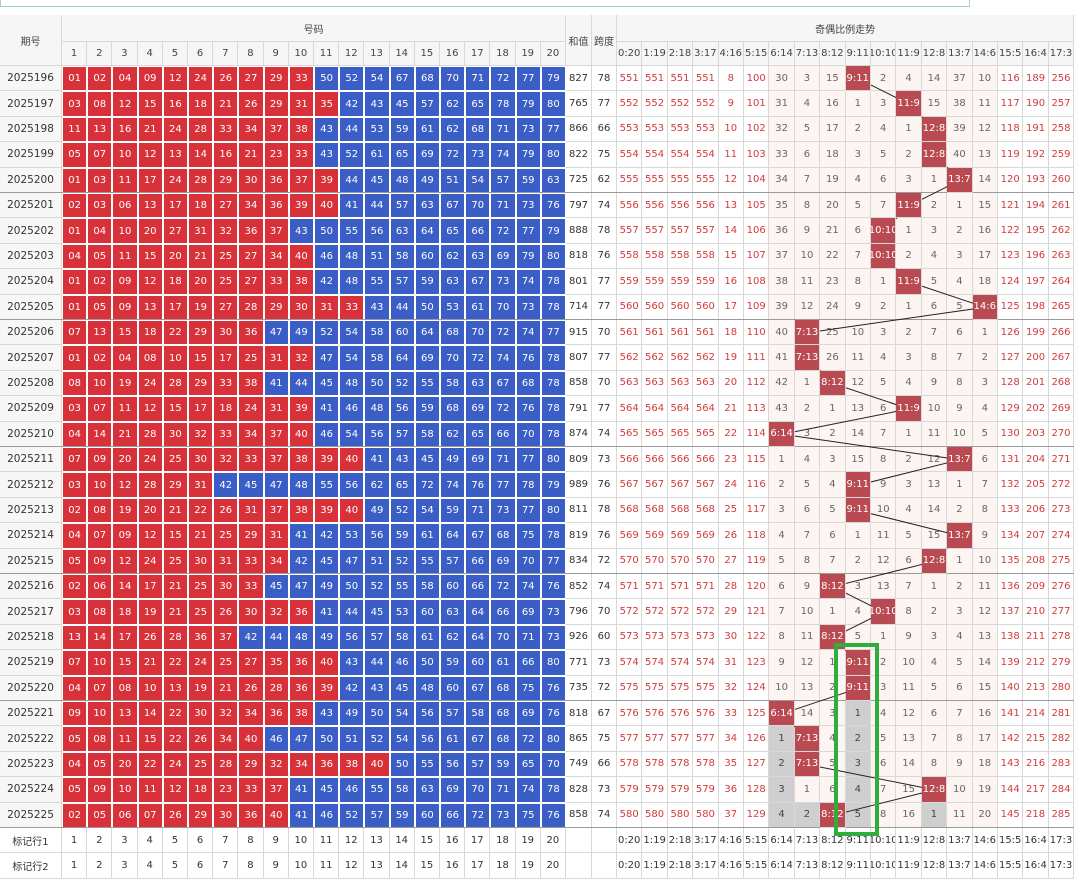 This screenshot has height=890, width=1080. What do you see at coordinates (757, 79) in the screenshot?
I see `miss-count: 100` at bounding box center [757, 79].